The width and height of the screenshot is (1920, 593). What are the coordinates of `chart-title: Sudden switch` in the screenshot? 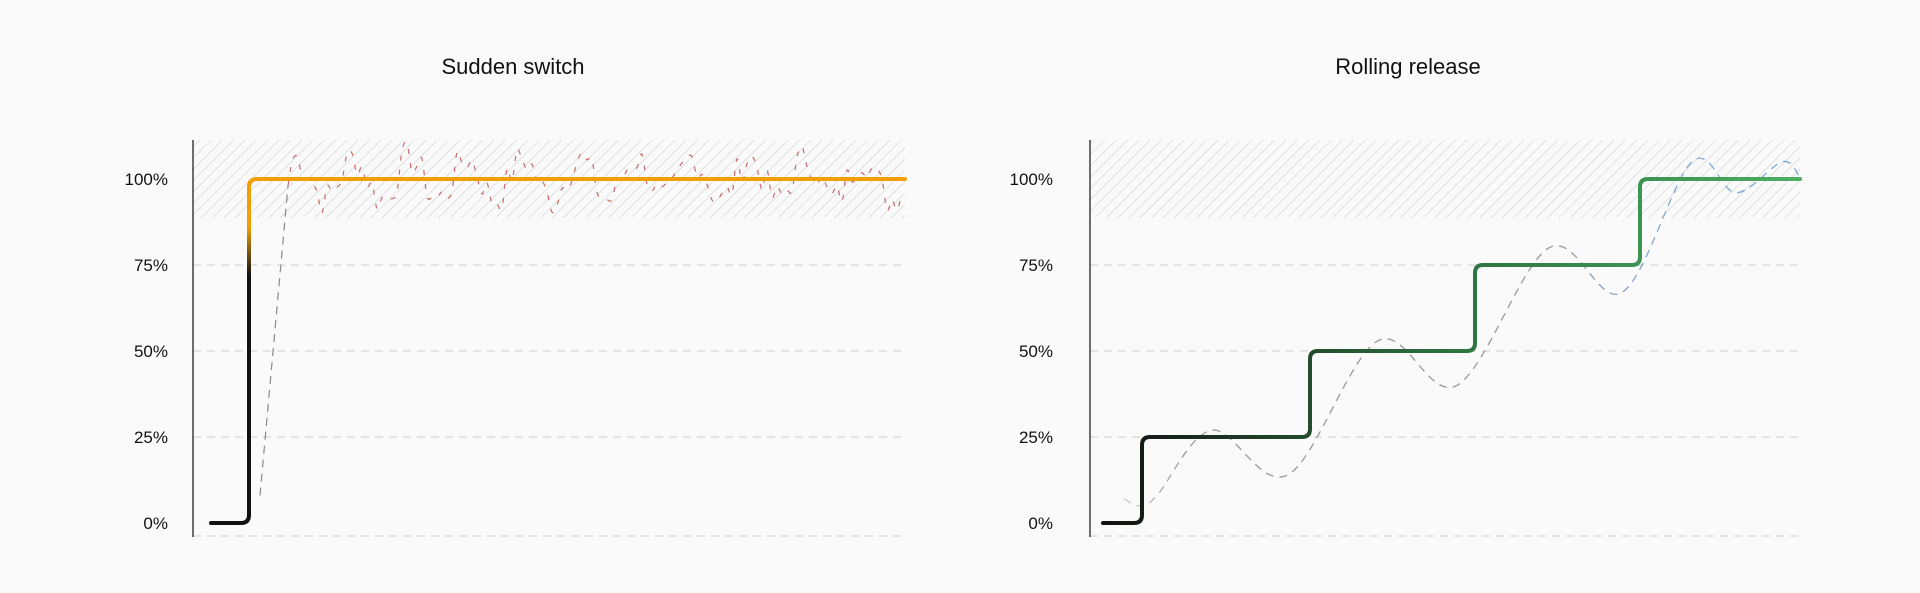 It's located at (512, 66).